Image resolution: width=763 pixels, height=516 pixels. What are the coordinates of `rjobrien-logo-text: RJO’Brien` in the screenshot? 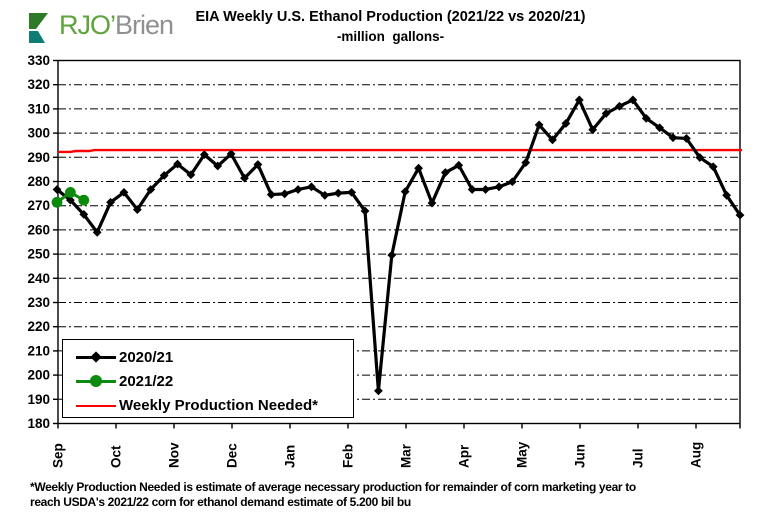 It's located at (116, 25).